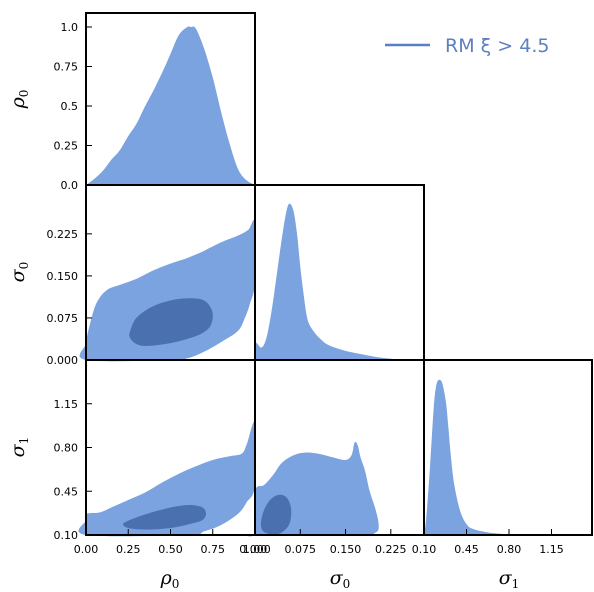 Image resolution: width=594 pixels, height=592 pixels. I want to click on ytick-label-sigma0-0: 0.000, so click(63, 360).